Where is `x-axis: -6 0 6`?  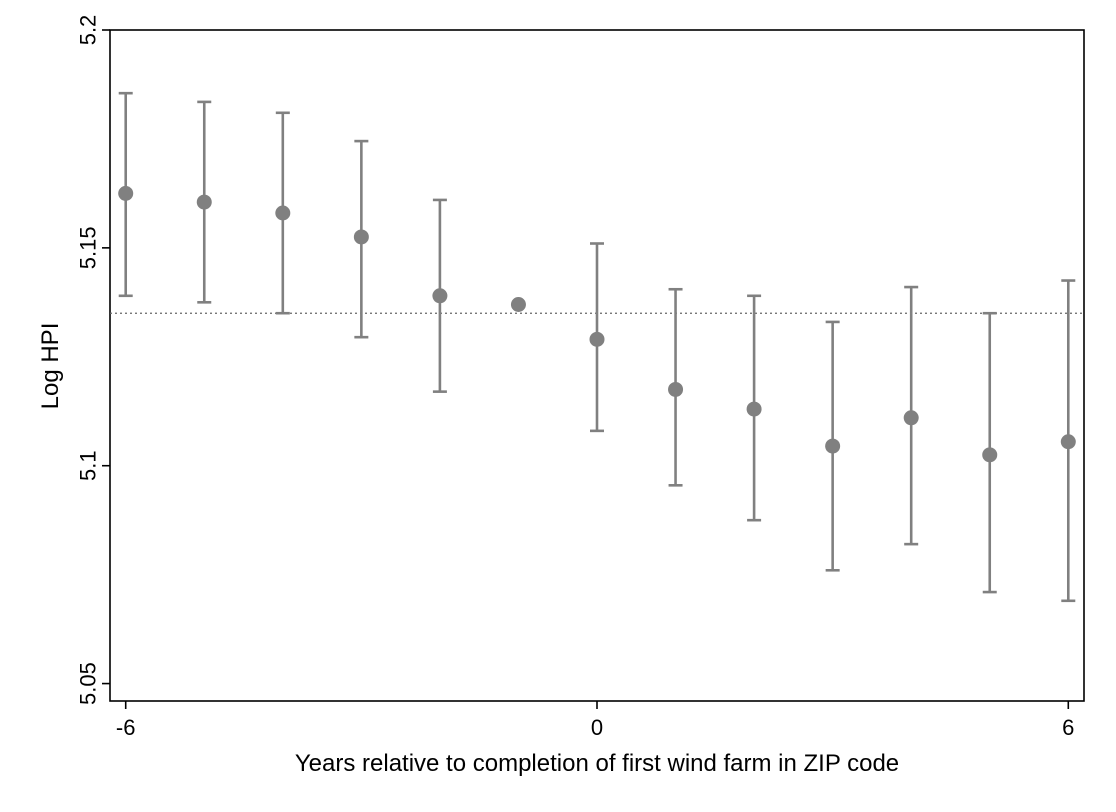
x-axis: -6 0 6 is located at coordinates (595, 720).